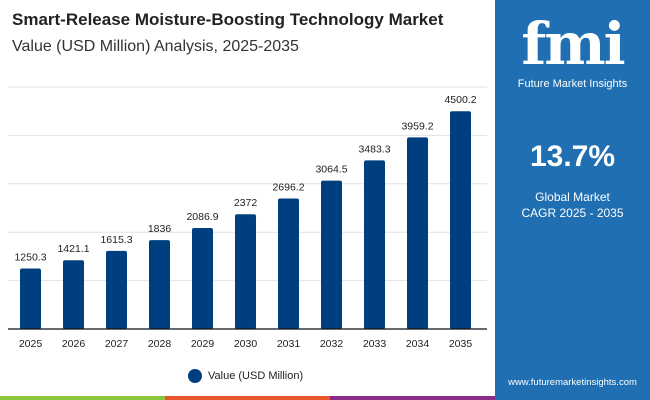 The image size is (650, 400). I want to click on bar-2026, so click(73, 294).